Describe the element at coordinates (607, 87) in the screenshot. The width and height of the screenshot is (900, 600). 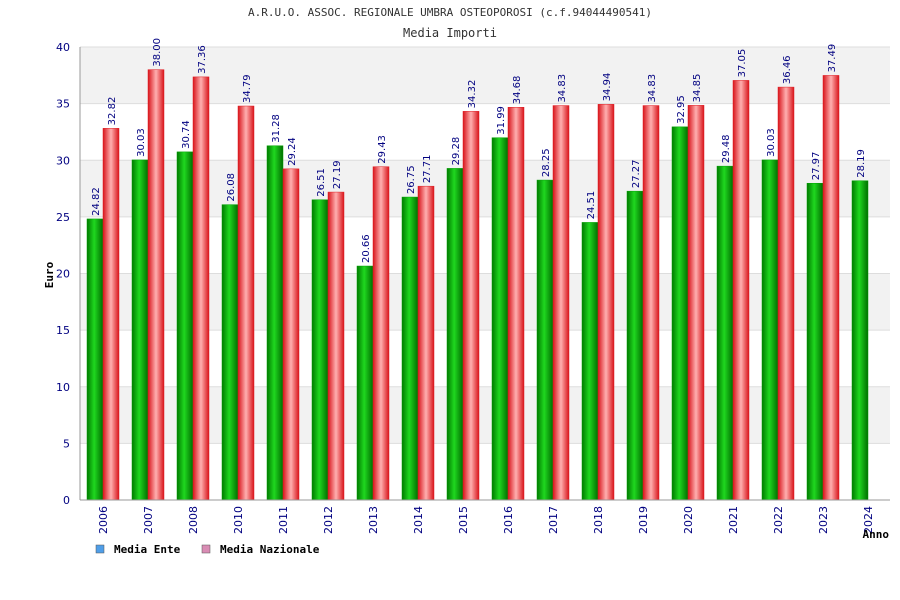
I see `data-label: 34.94` at that location.